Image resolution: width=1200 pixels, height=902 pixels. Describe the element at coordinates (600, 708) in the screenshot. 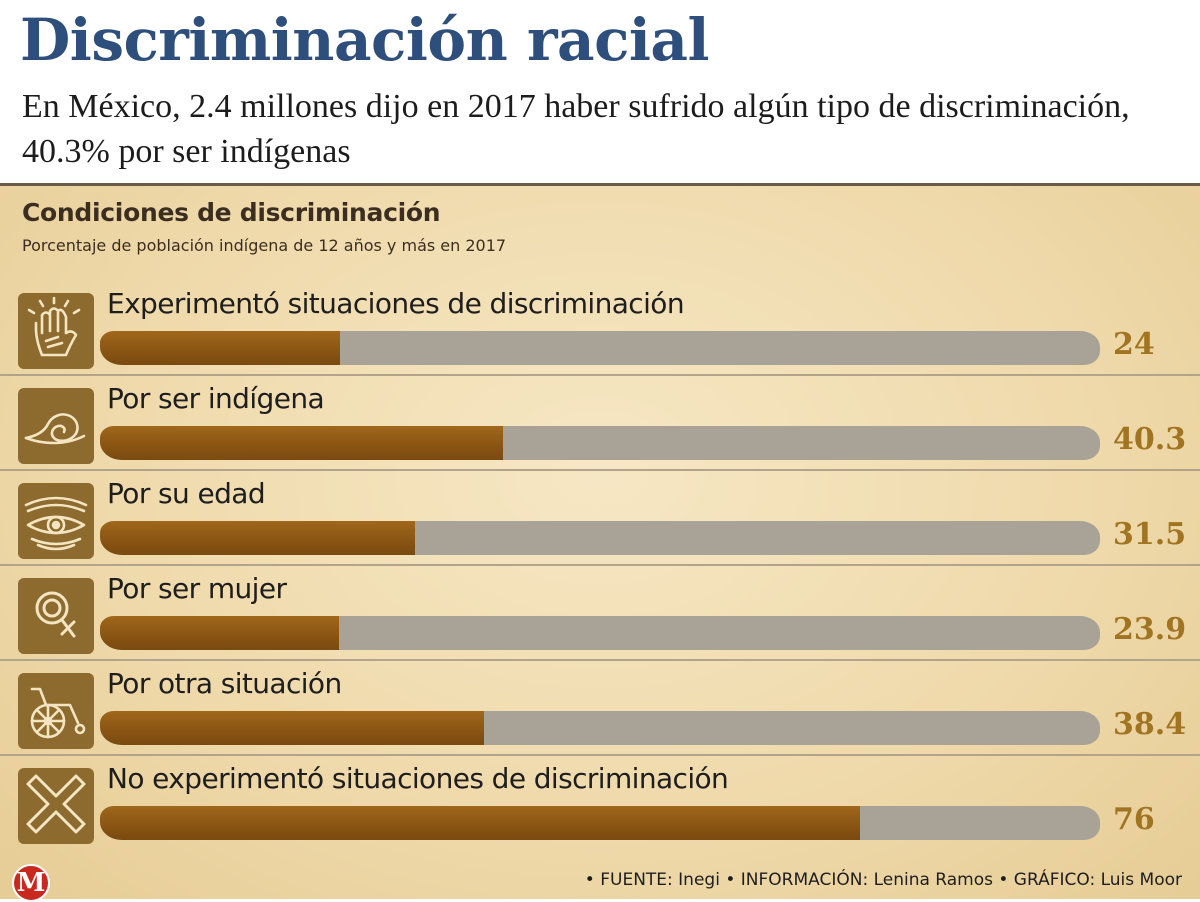

I see `bar-row-4: Por otra situación 38.4` at that location.